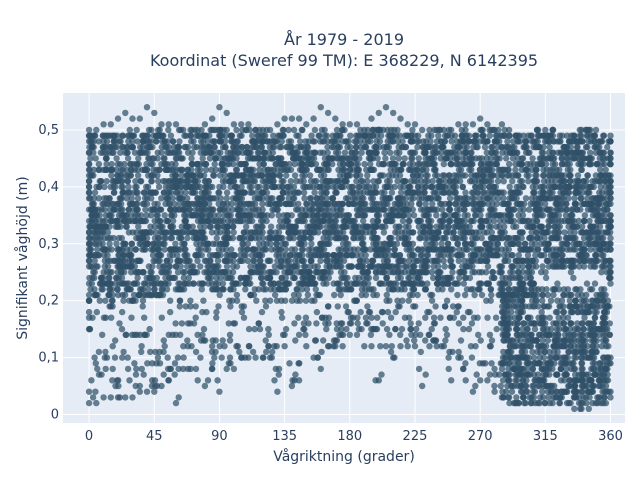 Image resolution: width=640 pixels, height=480 pixels. What do you see at coordinates (429, 130) in the screenshot?
I see `data-point-max` at bounding box center [429, 130].